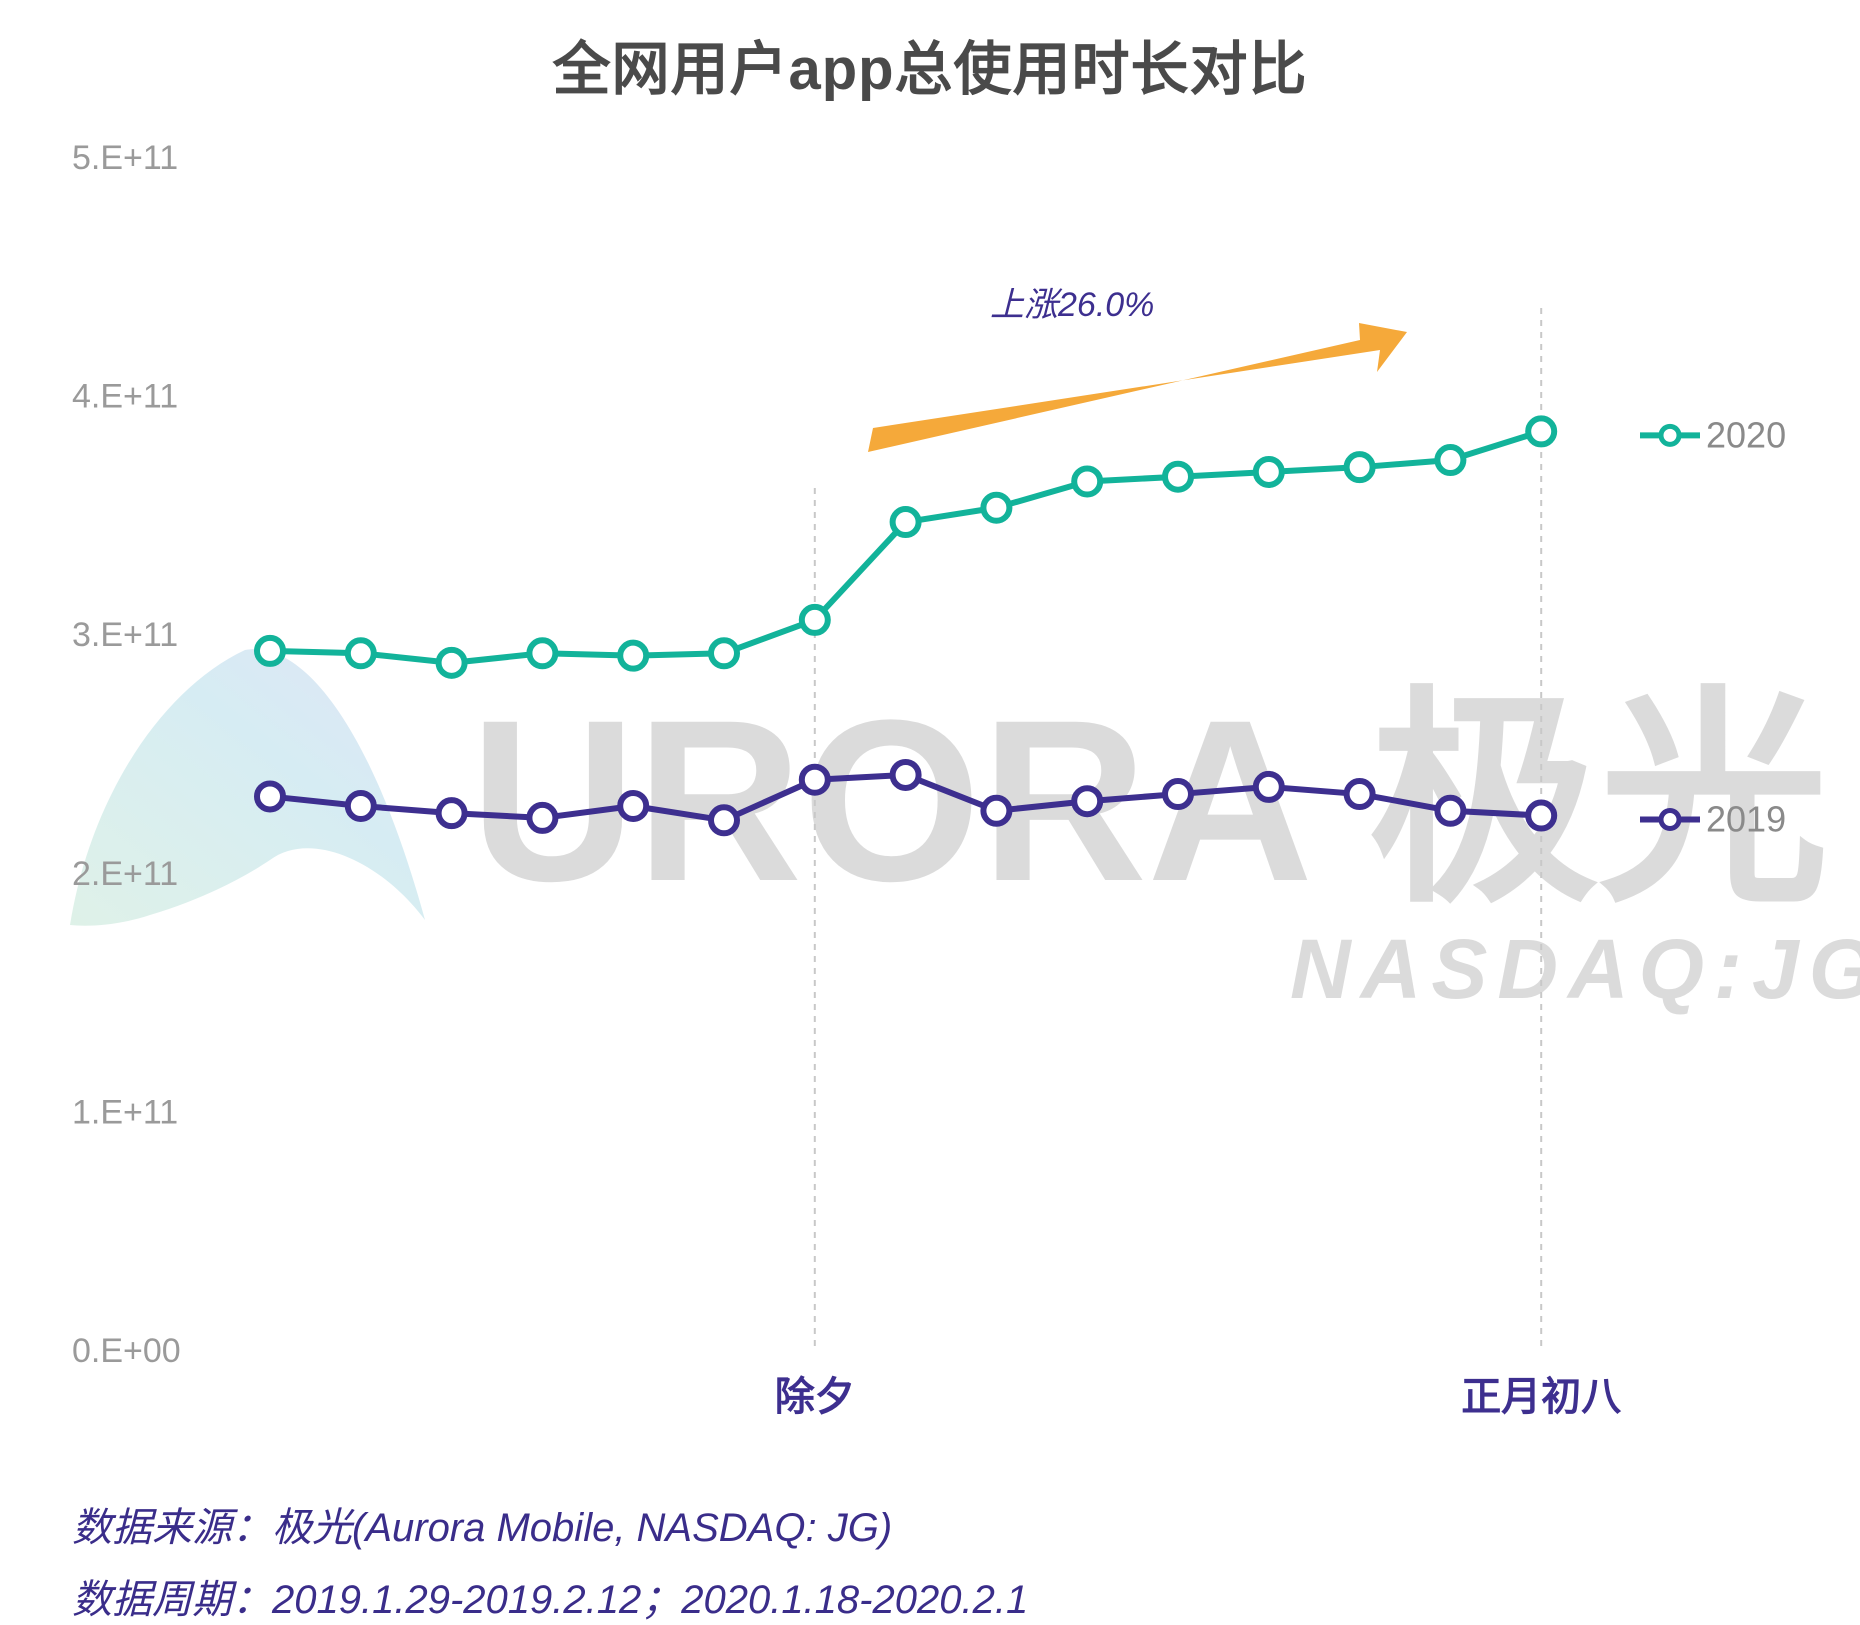 The width and height of the screenshot is (1860, 1625). What do you see at coordinates (125, 635) in the screenshot?
I see `y-tick-label: 3.E+11` at bounding box center [125, 635].